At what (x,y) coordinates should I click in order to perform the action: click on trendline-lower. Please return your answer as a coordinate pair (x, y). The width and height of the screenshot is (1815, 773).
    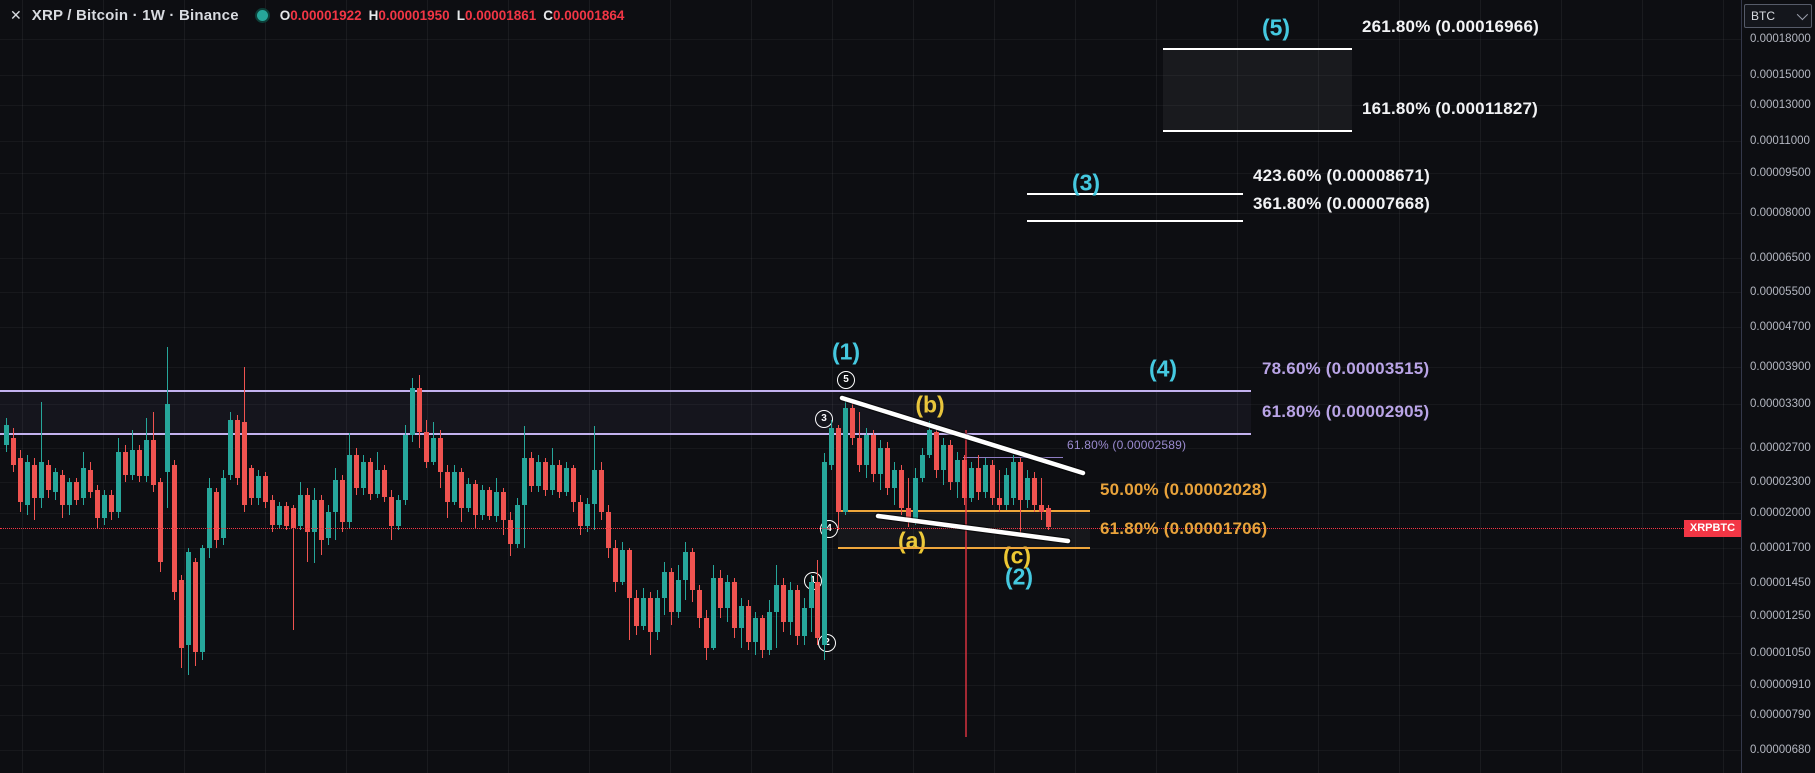
    Looking at the image, I should click on (973, 528).